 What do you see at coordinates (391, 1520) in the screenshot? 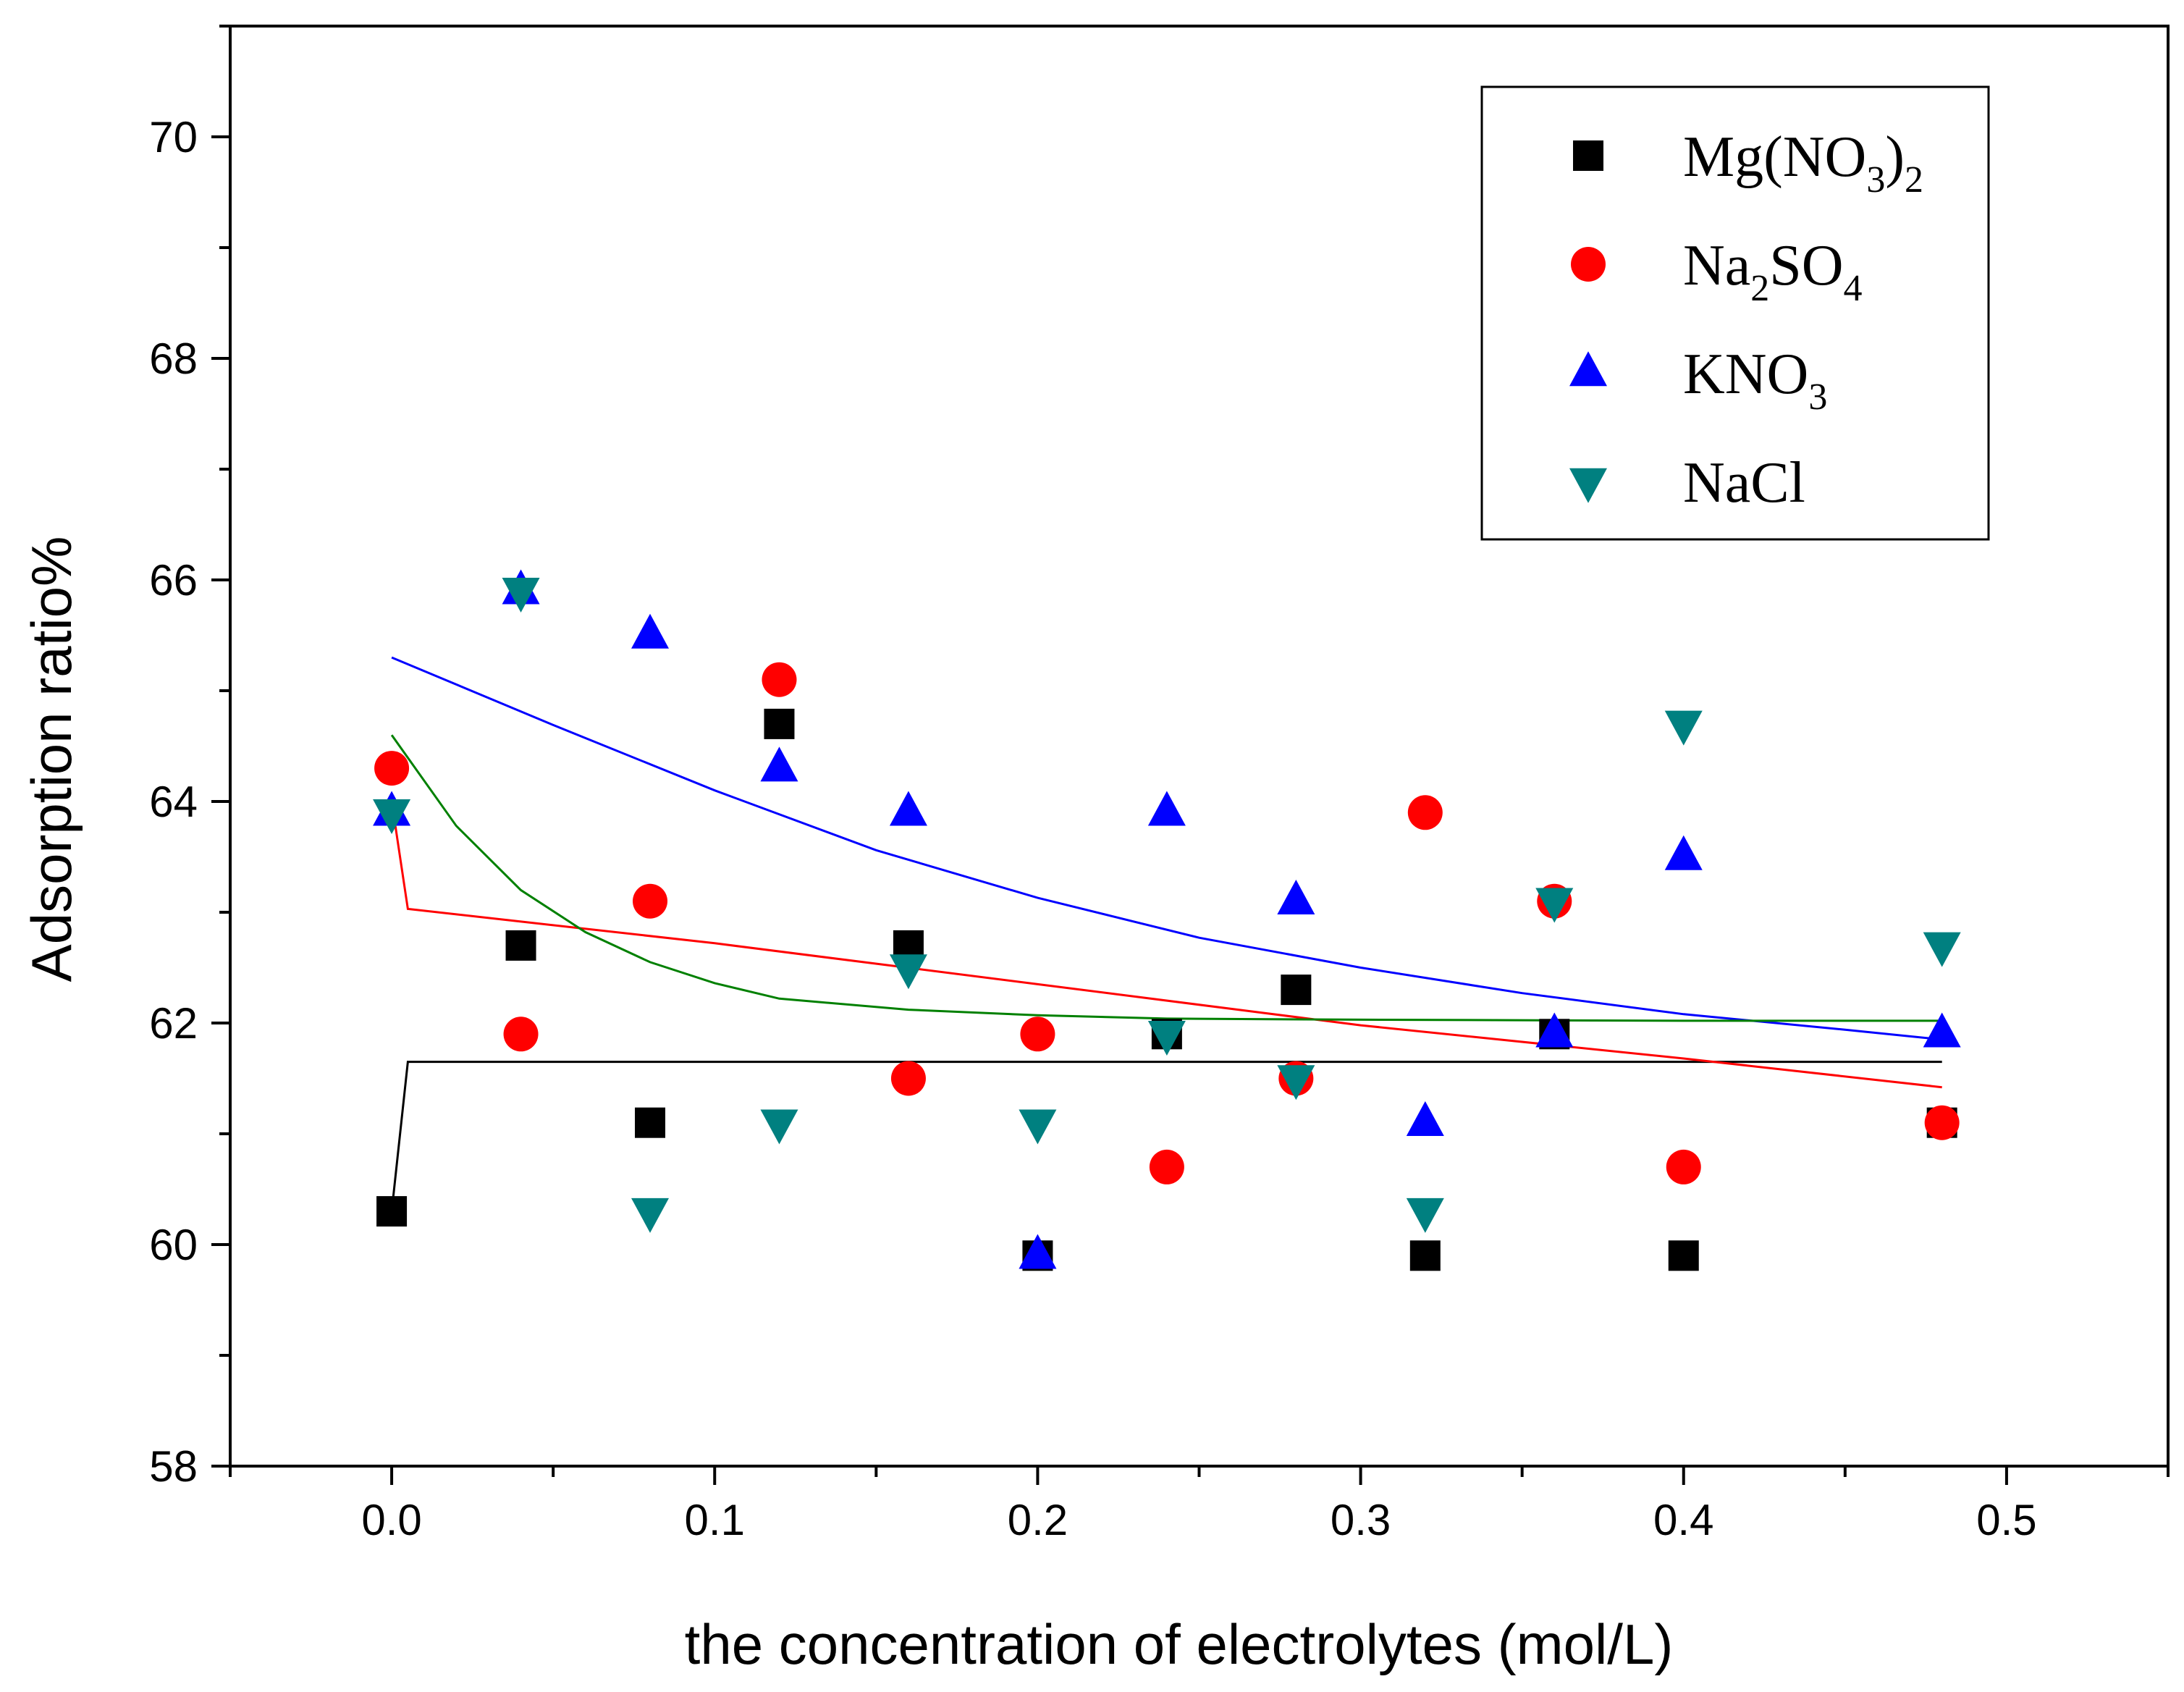
I see `x-tick-label: 0.0` at bounding box center [391, 1520].